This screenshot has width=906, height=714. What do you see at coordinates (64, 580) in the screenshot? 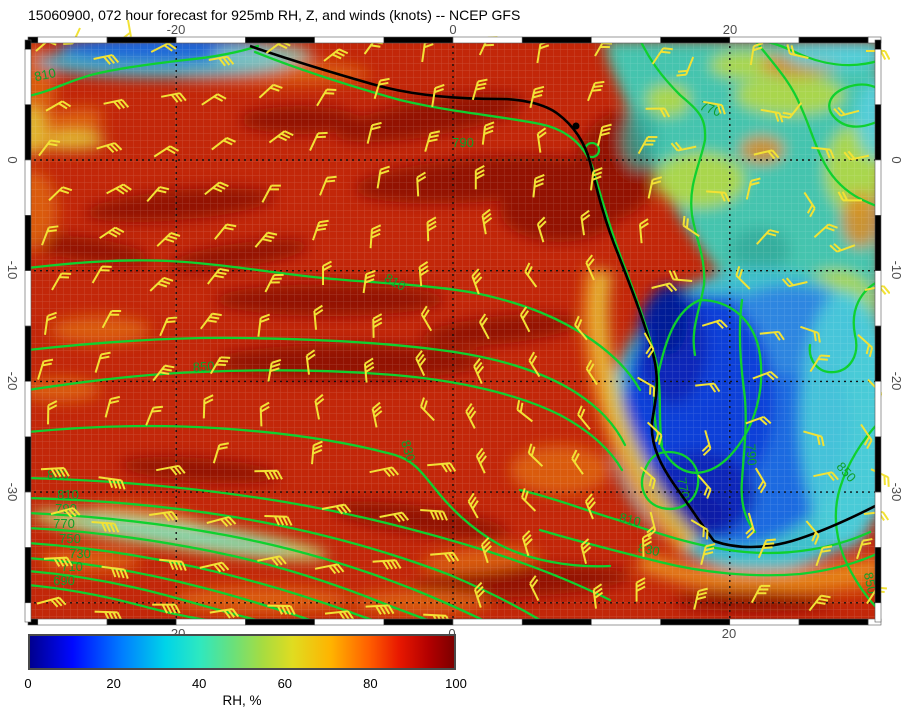
I see `contour-label: 690` at bounding box center [64, 580].